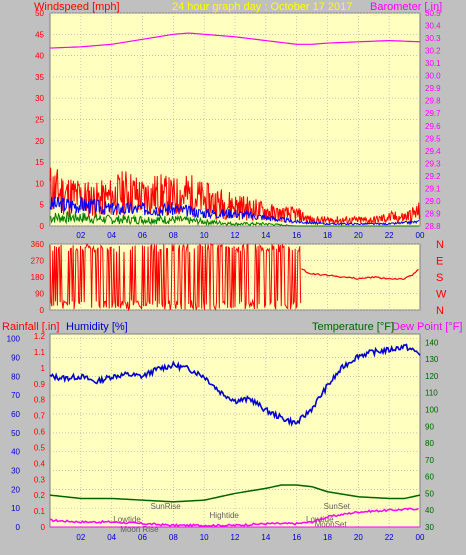 This screenshot has width=466, height=555. I want to click on hour-tick-label: 22, so click(389, 537).